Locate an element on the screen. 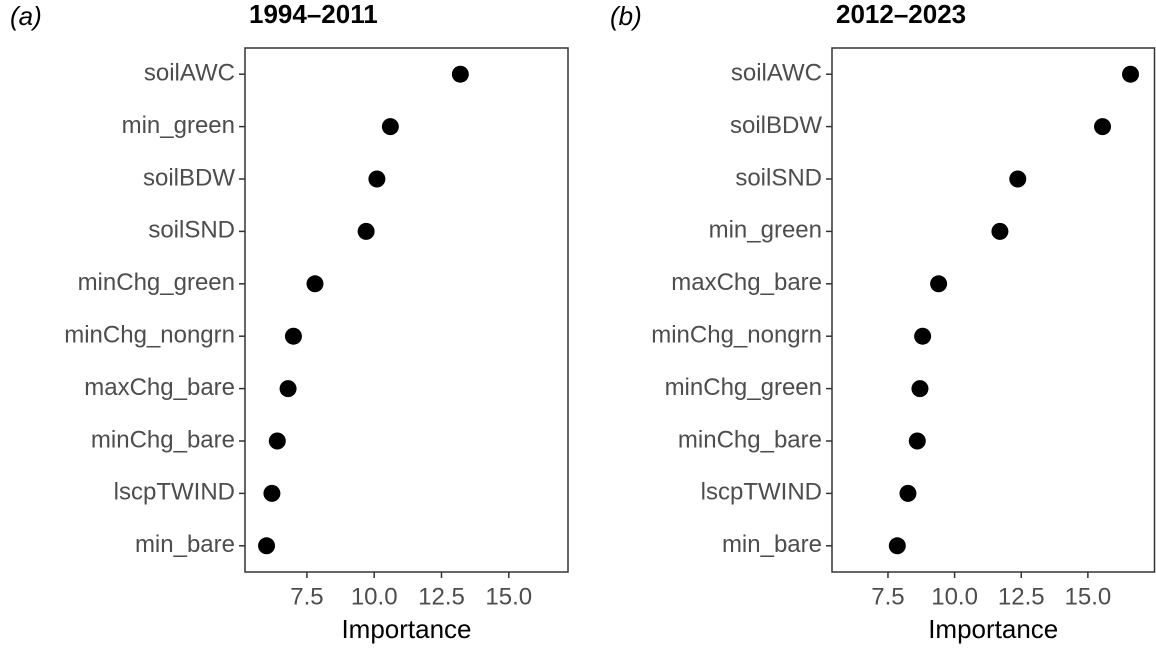 The image size is (1156, 650). panel-label: (a) is located at coordinates (26, 16).